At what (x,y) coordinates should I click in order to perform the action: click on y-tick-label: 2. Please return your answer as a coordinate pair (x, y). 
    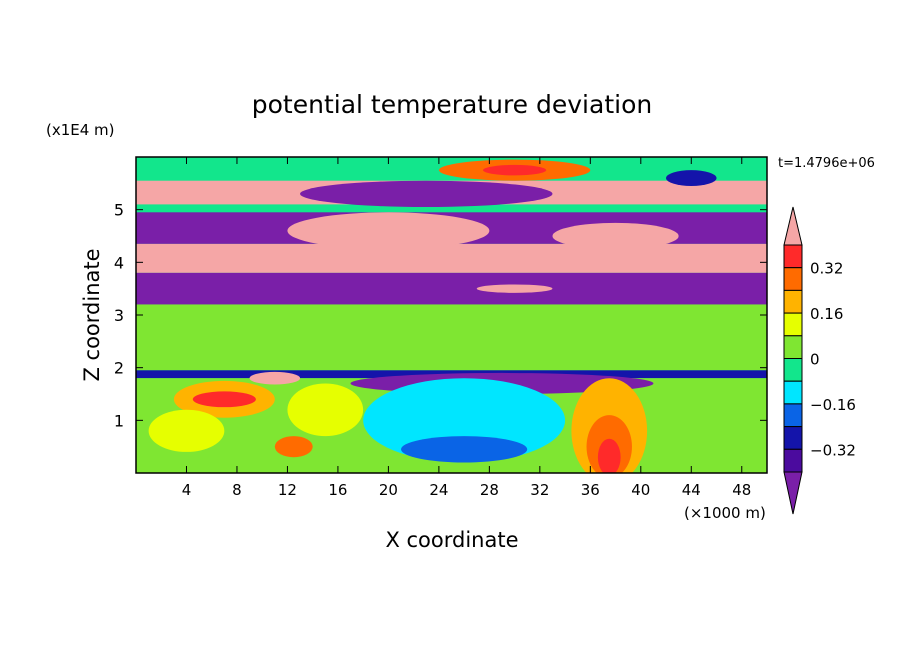
    Looking at the image, I should click on (119, 368).